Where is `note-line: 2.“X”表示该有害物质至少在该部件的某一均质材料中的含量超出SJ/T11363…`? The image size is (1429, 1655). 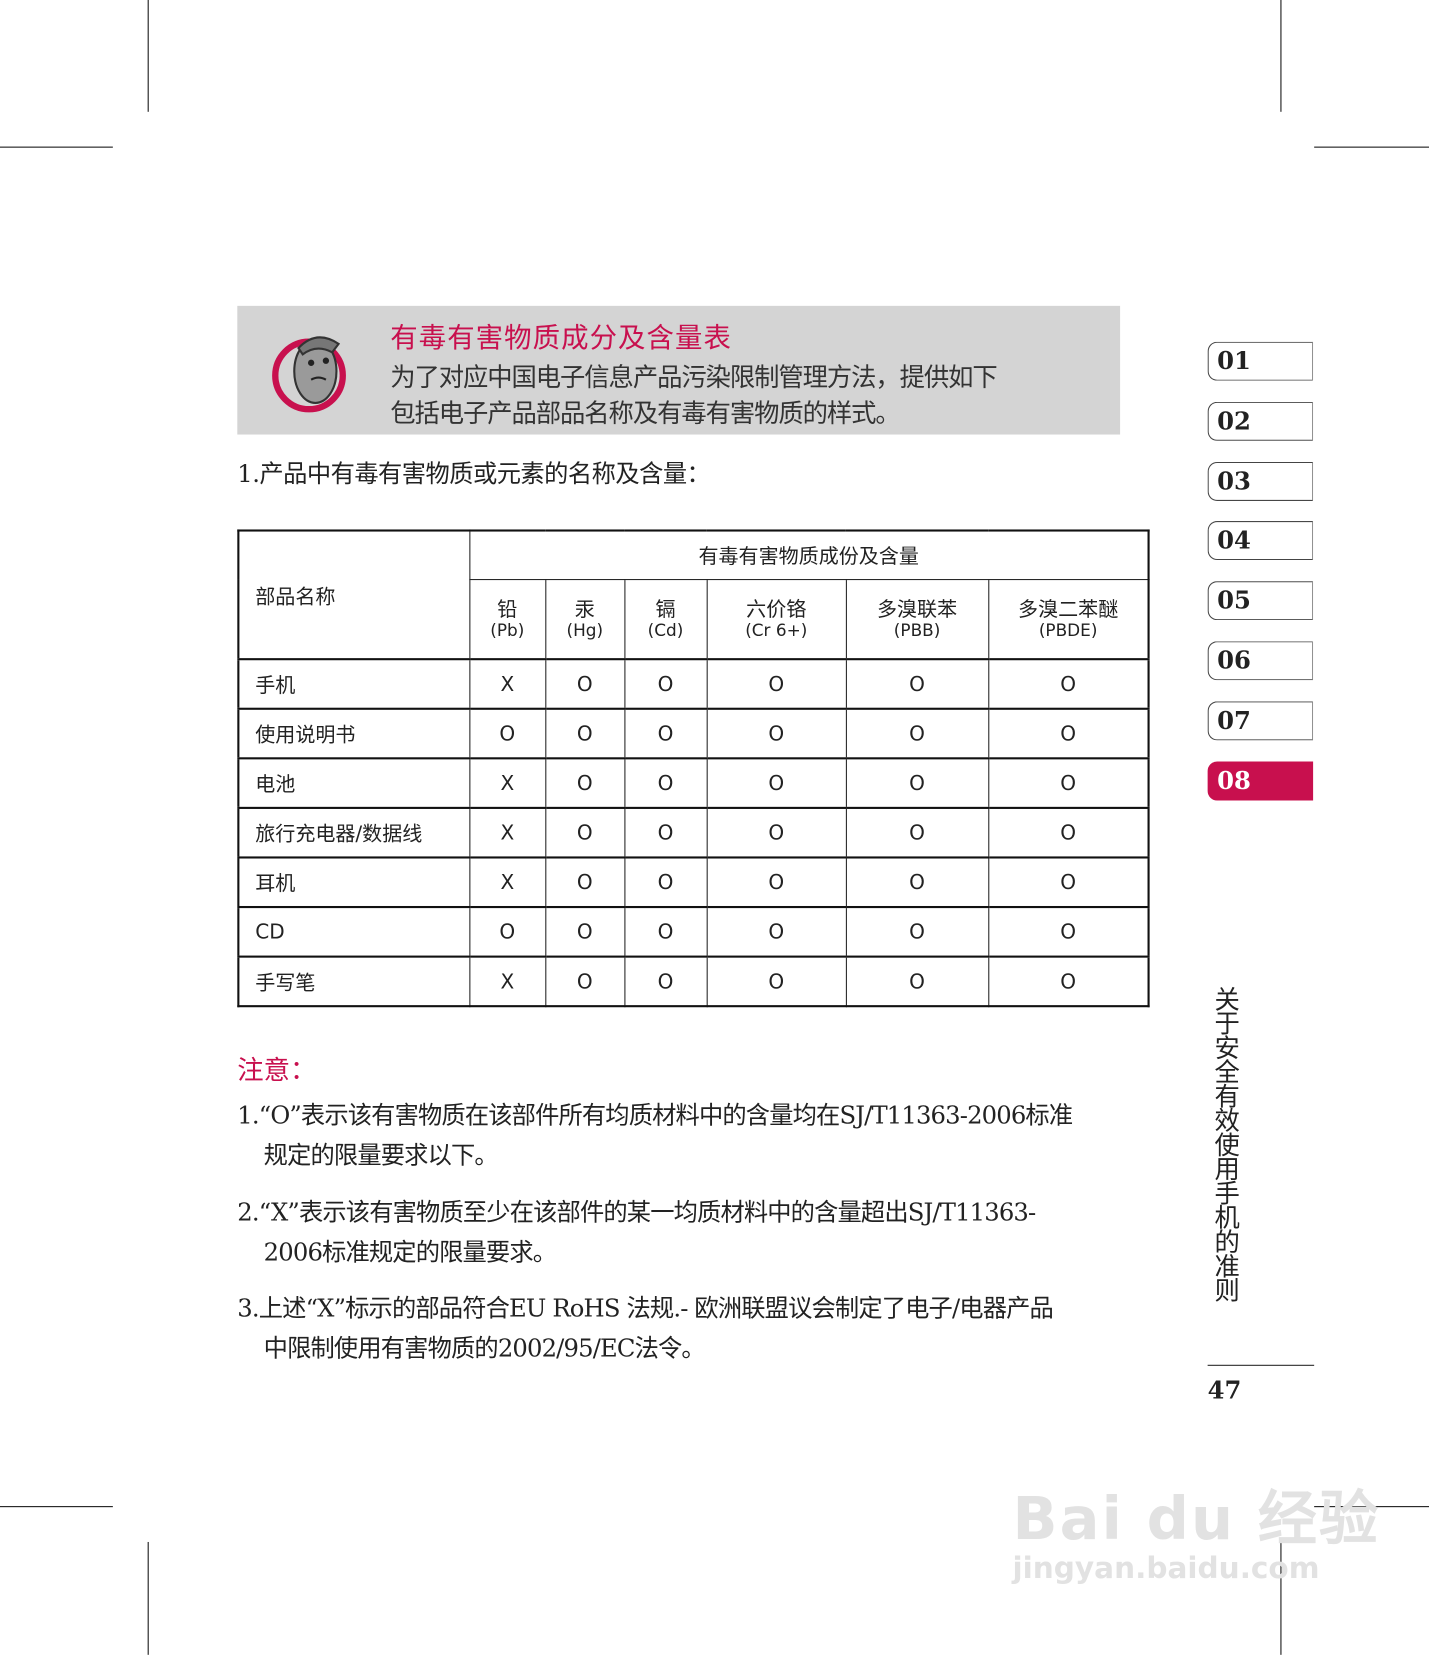 note-line: 2.“X”表示该有害物质至少在该部件的某一均质材料中的含量超出SJ/T11363… is located at coordinates (636, 1213).